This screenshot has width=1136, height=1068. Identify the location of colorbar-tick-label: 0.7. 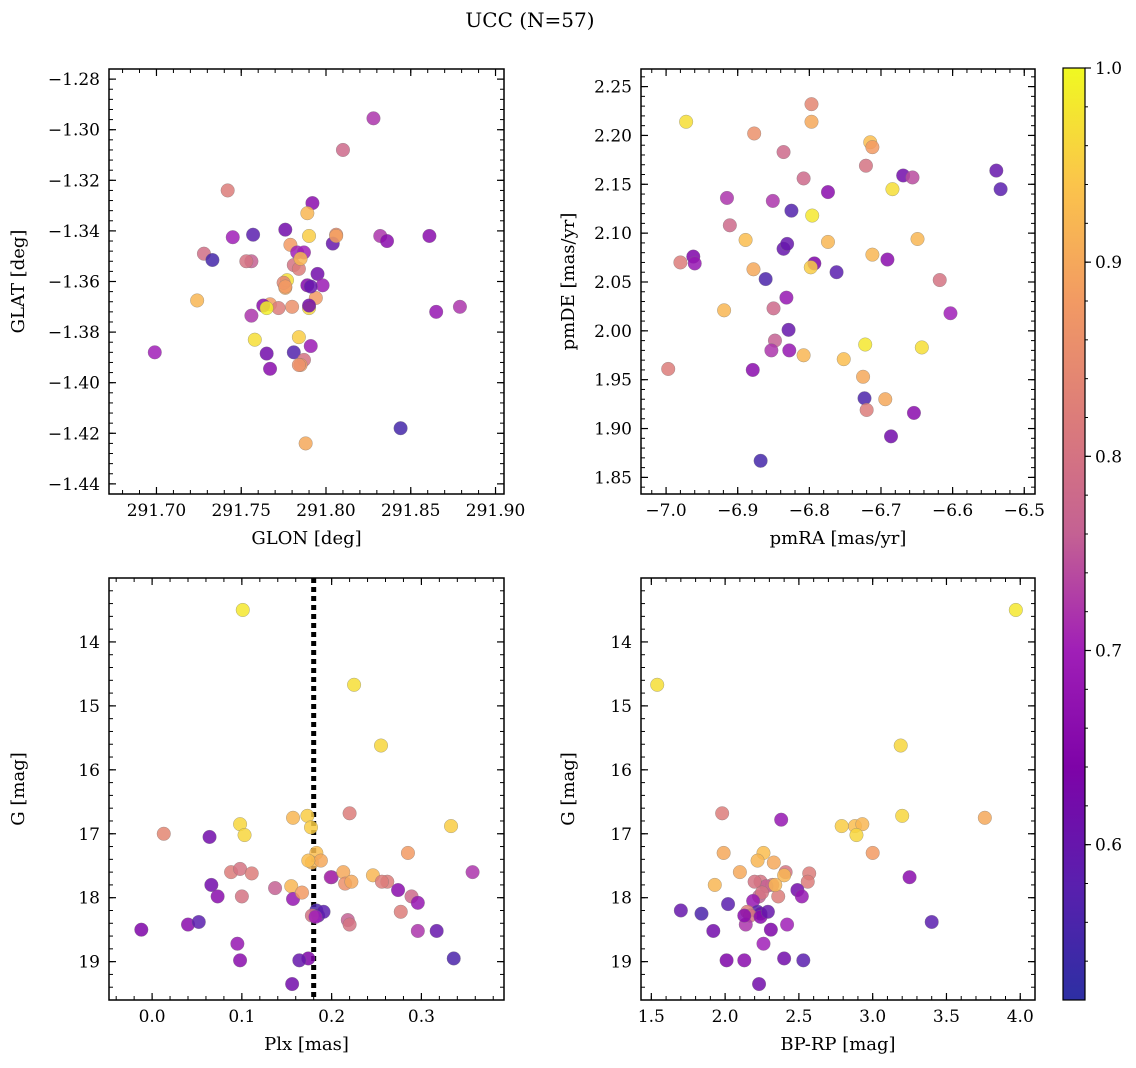
(1108, 652).